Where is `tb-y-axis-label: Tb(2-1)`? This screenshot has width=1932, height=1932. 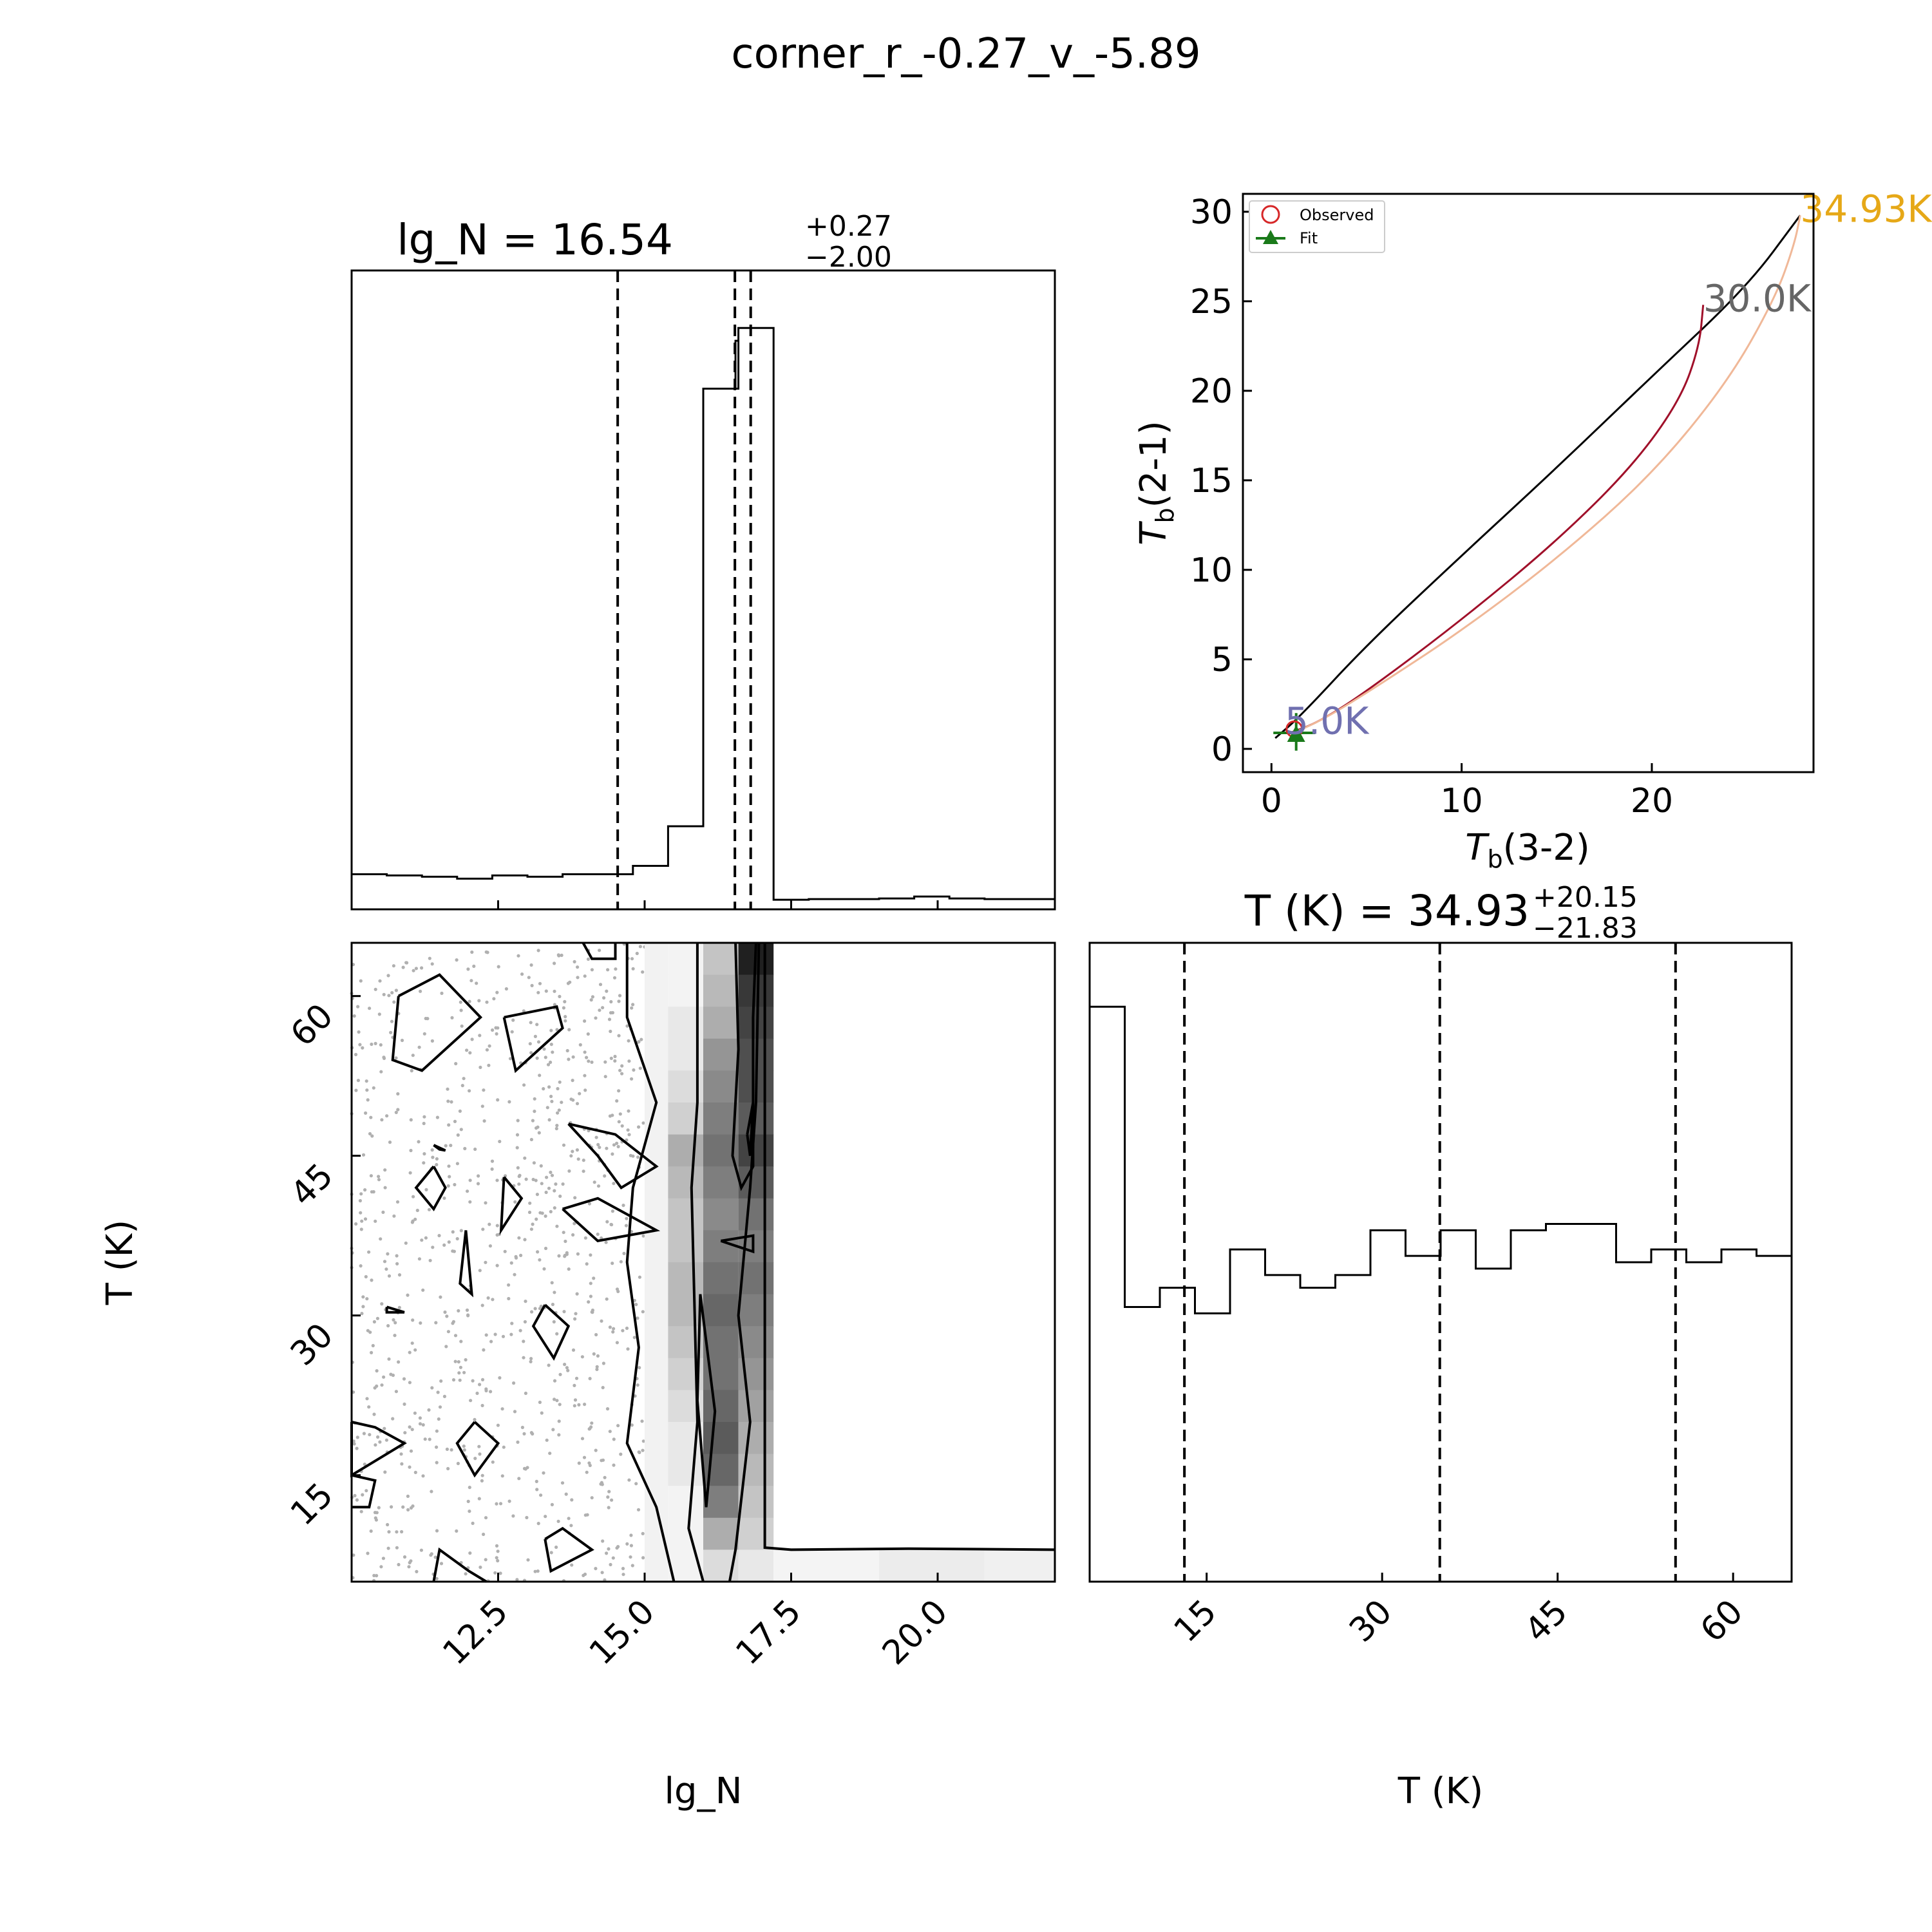 tb-y-axis-label: Tb(2-1) is located at coordinates (1156, 483).